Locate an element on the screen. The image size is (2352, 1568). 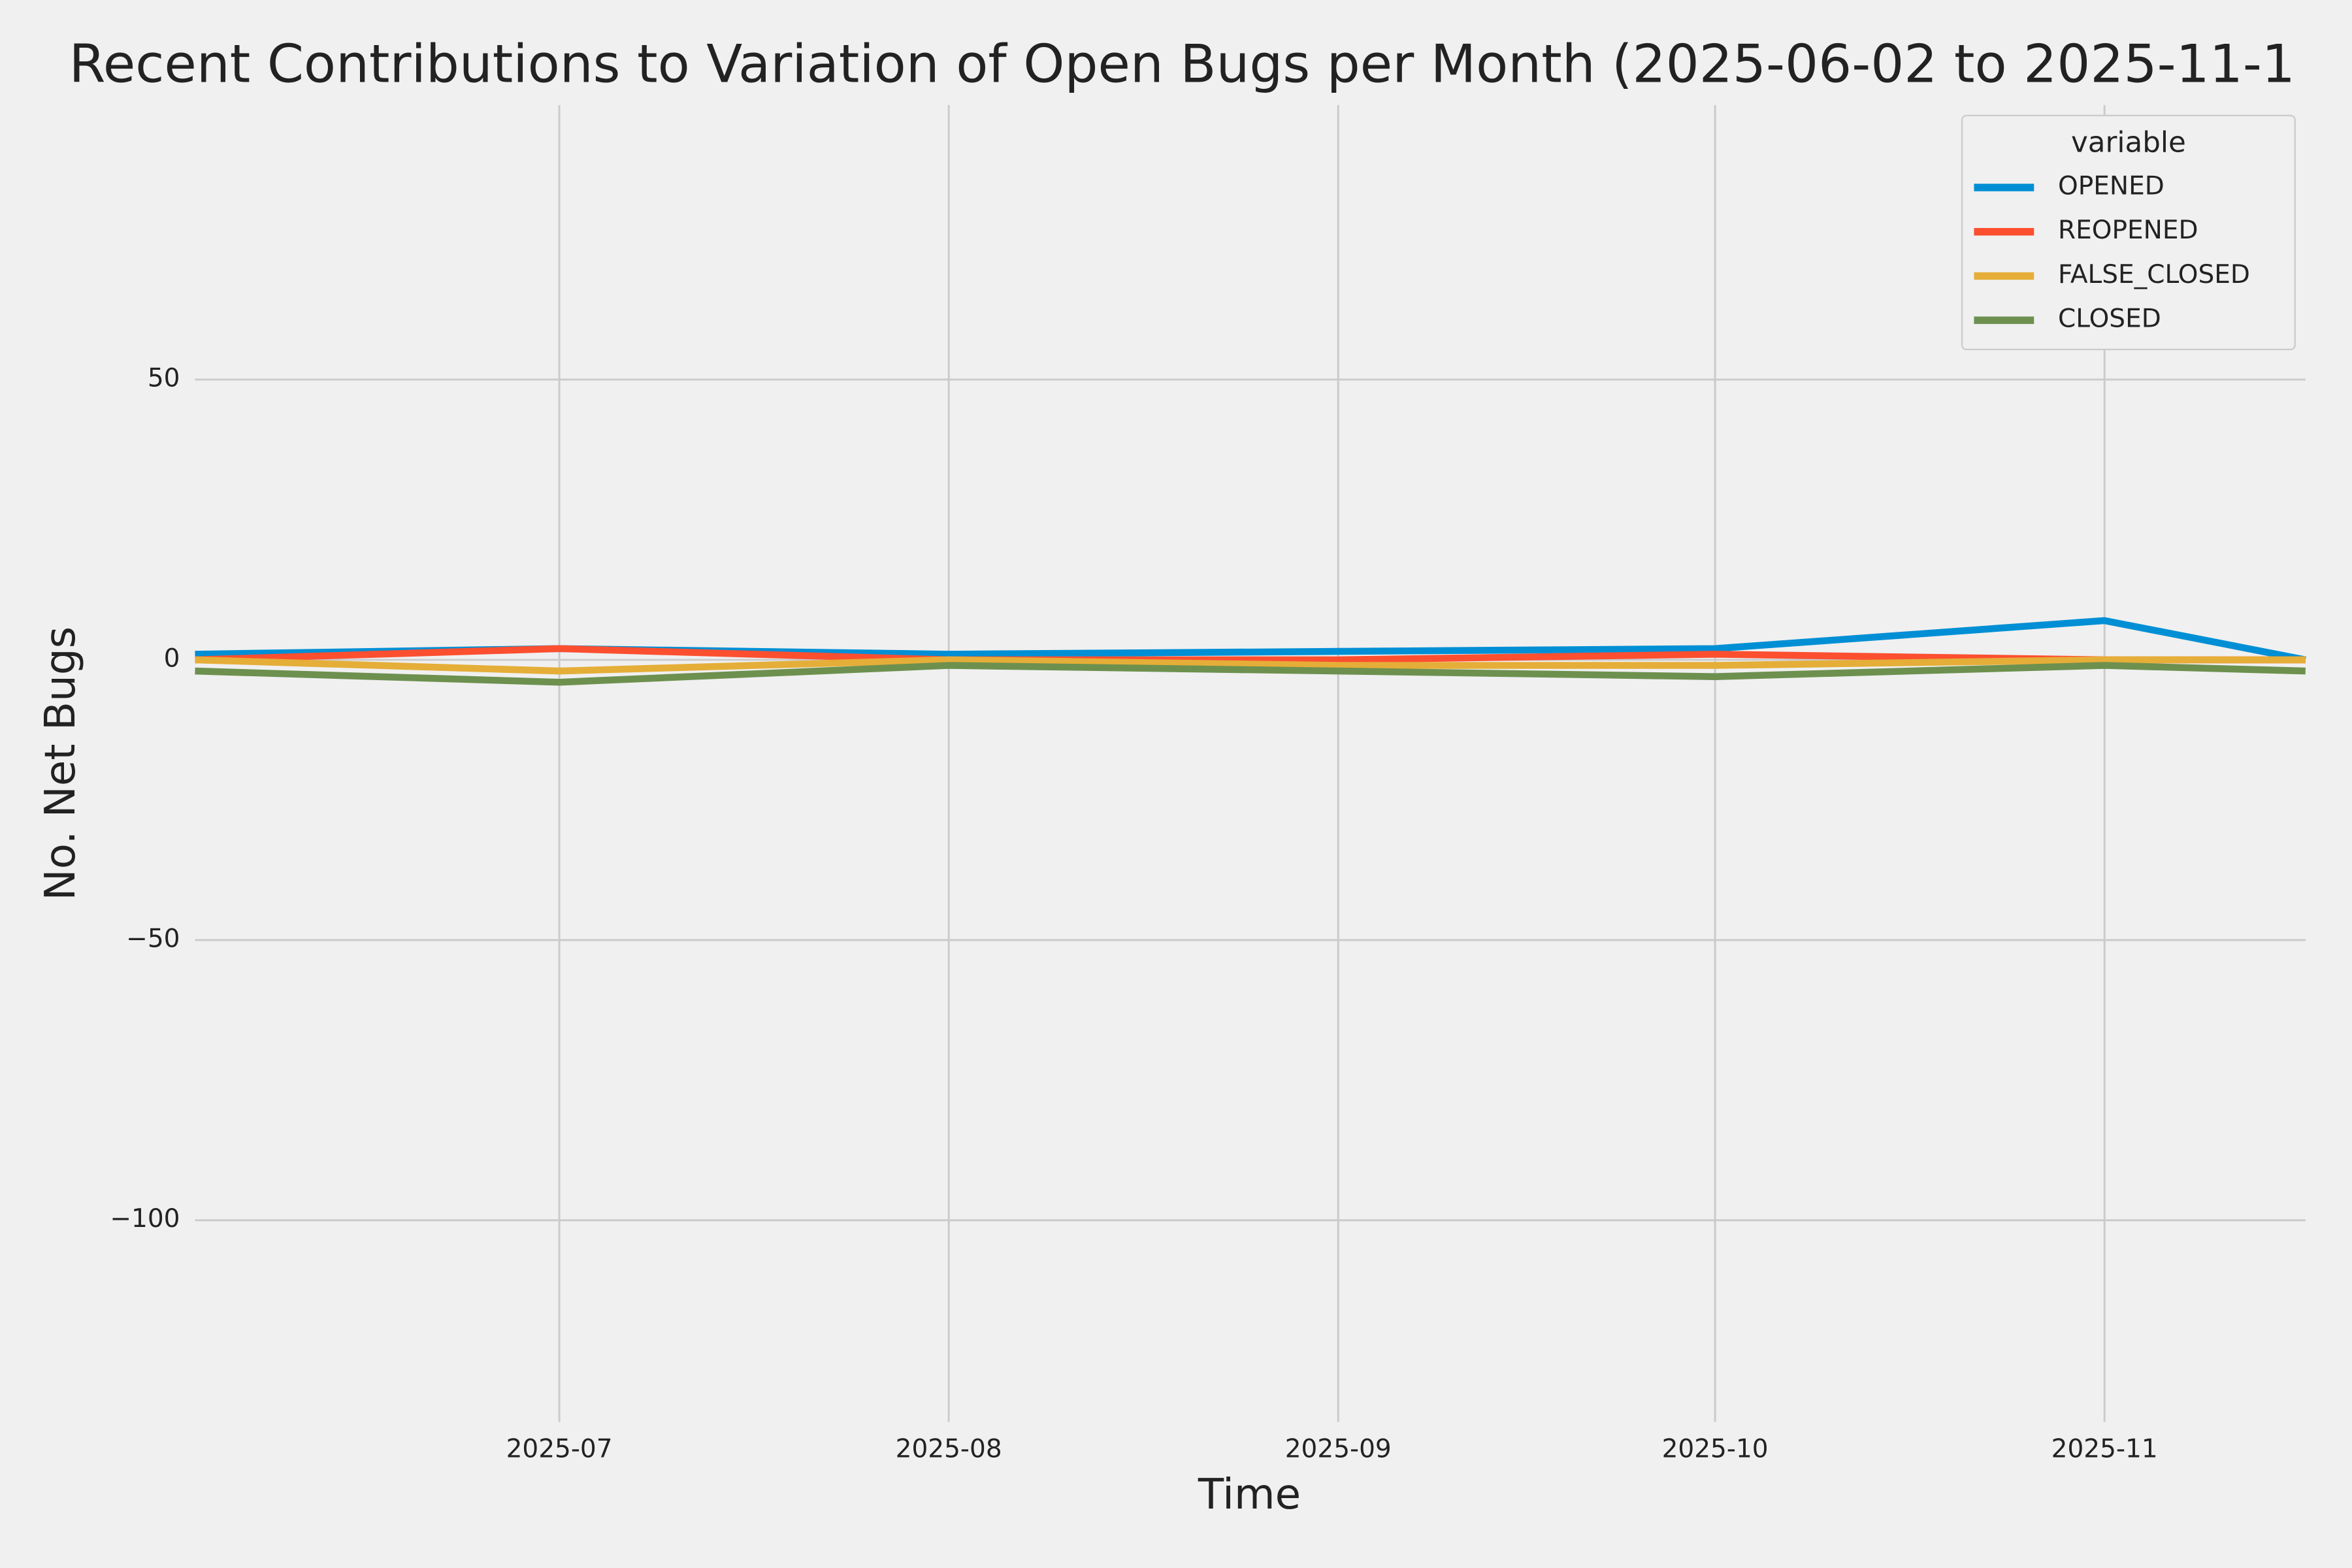
legend-label: REOPENED is located at coordinates (2128, 230).